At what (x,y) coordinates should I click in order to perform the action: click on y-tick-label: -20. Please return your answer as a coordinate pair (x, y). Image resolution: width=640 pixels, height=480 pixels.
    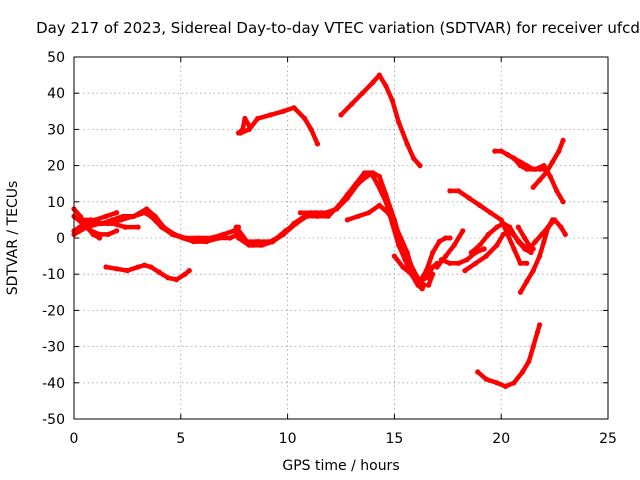
    Looking at the image, I should click on (53, 311).